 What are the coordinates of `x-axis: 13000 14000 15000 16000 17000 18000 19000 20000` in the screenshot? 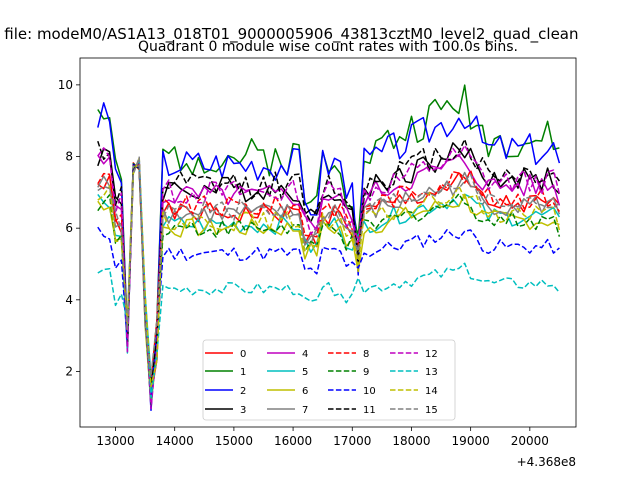 It's located at (322, 437).